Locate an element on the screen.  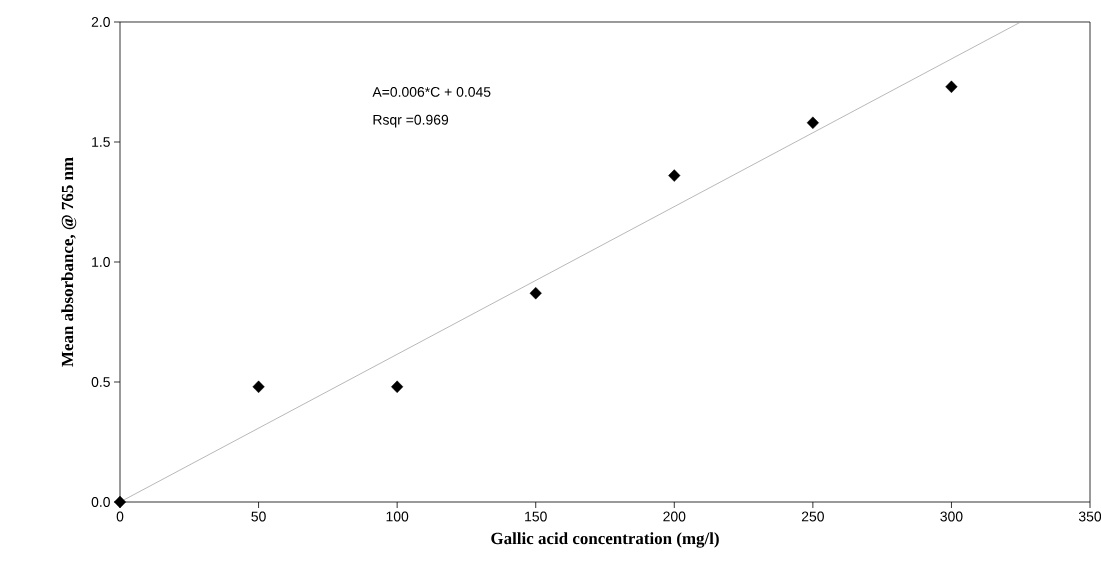
y-tick-label: 0.0 is located at coordinates (100, 502).